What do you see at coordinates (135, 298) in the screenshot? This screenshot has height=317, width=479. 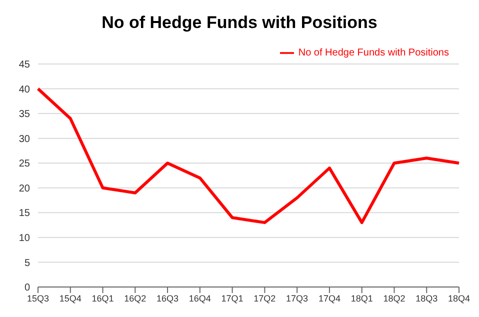 I see `x-tick-label: 16Q2` at bounding box center [135, 298].